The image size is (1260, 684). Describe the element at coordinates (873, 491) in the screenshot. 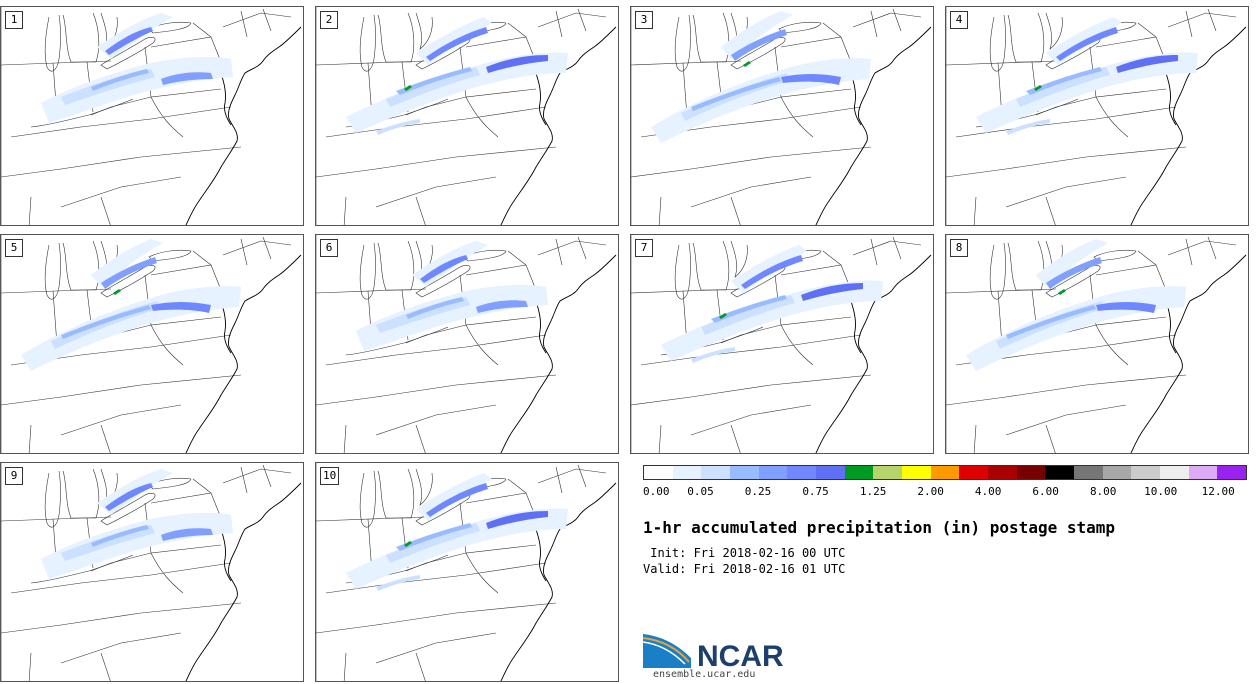

I see `colorbar-tick: 1.25` at that location.